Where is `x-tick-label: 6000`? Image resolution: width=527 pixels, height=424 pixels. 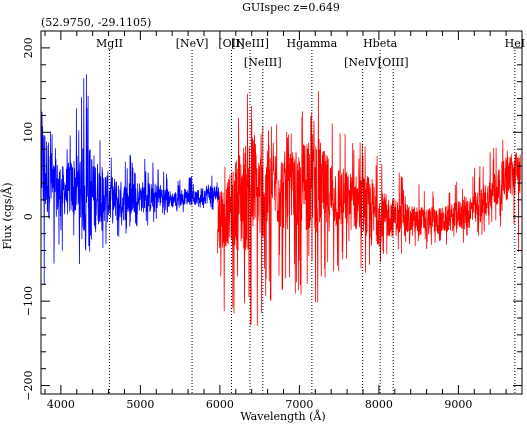 x-tick-label: 6000 is located at coordinates (220, 404).